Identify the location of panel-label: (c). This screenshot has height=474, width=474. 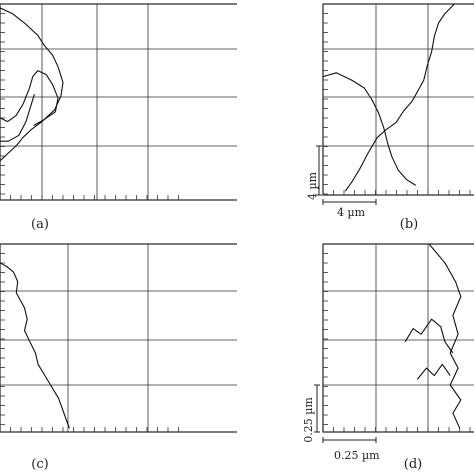
(39, 464).